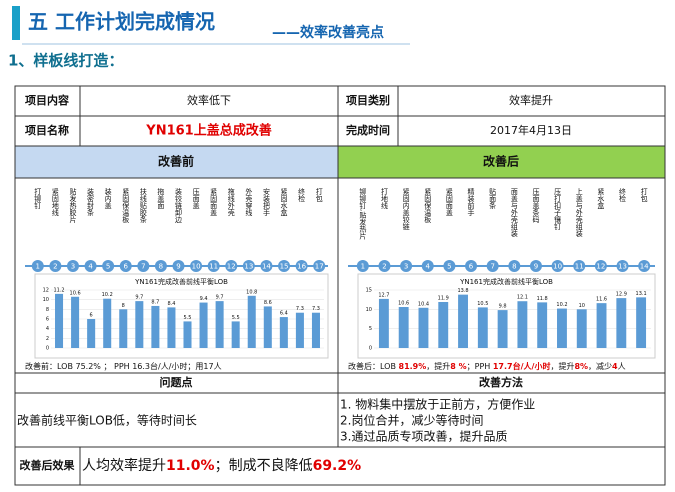 The width and height of the screenshot is (675, 492). Describe the element at coordinates (251, 292) in the screenshot. I see `value-label: 10.8` at that location.